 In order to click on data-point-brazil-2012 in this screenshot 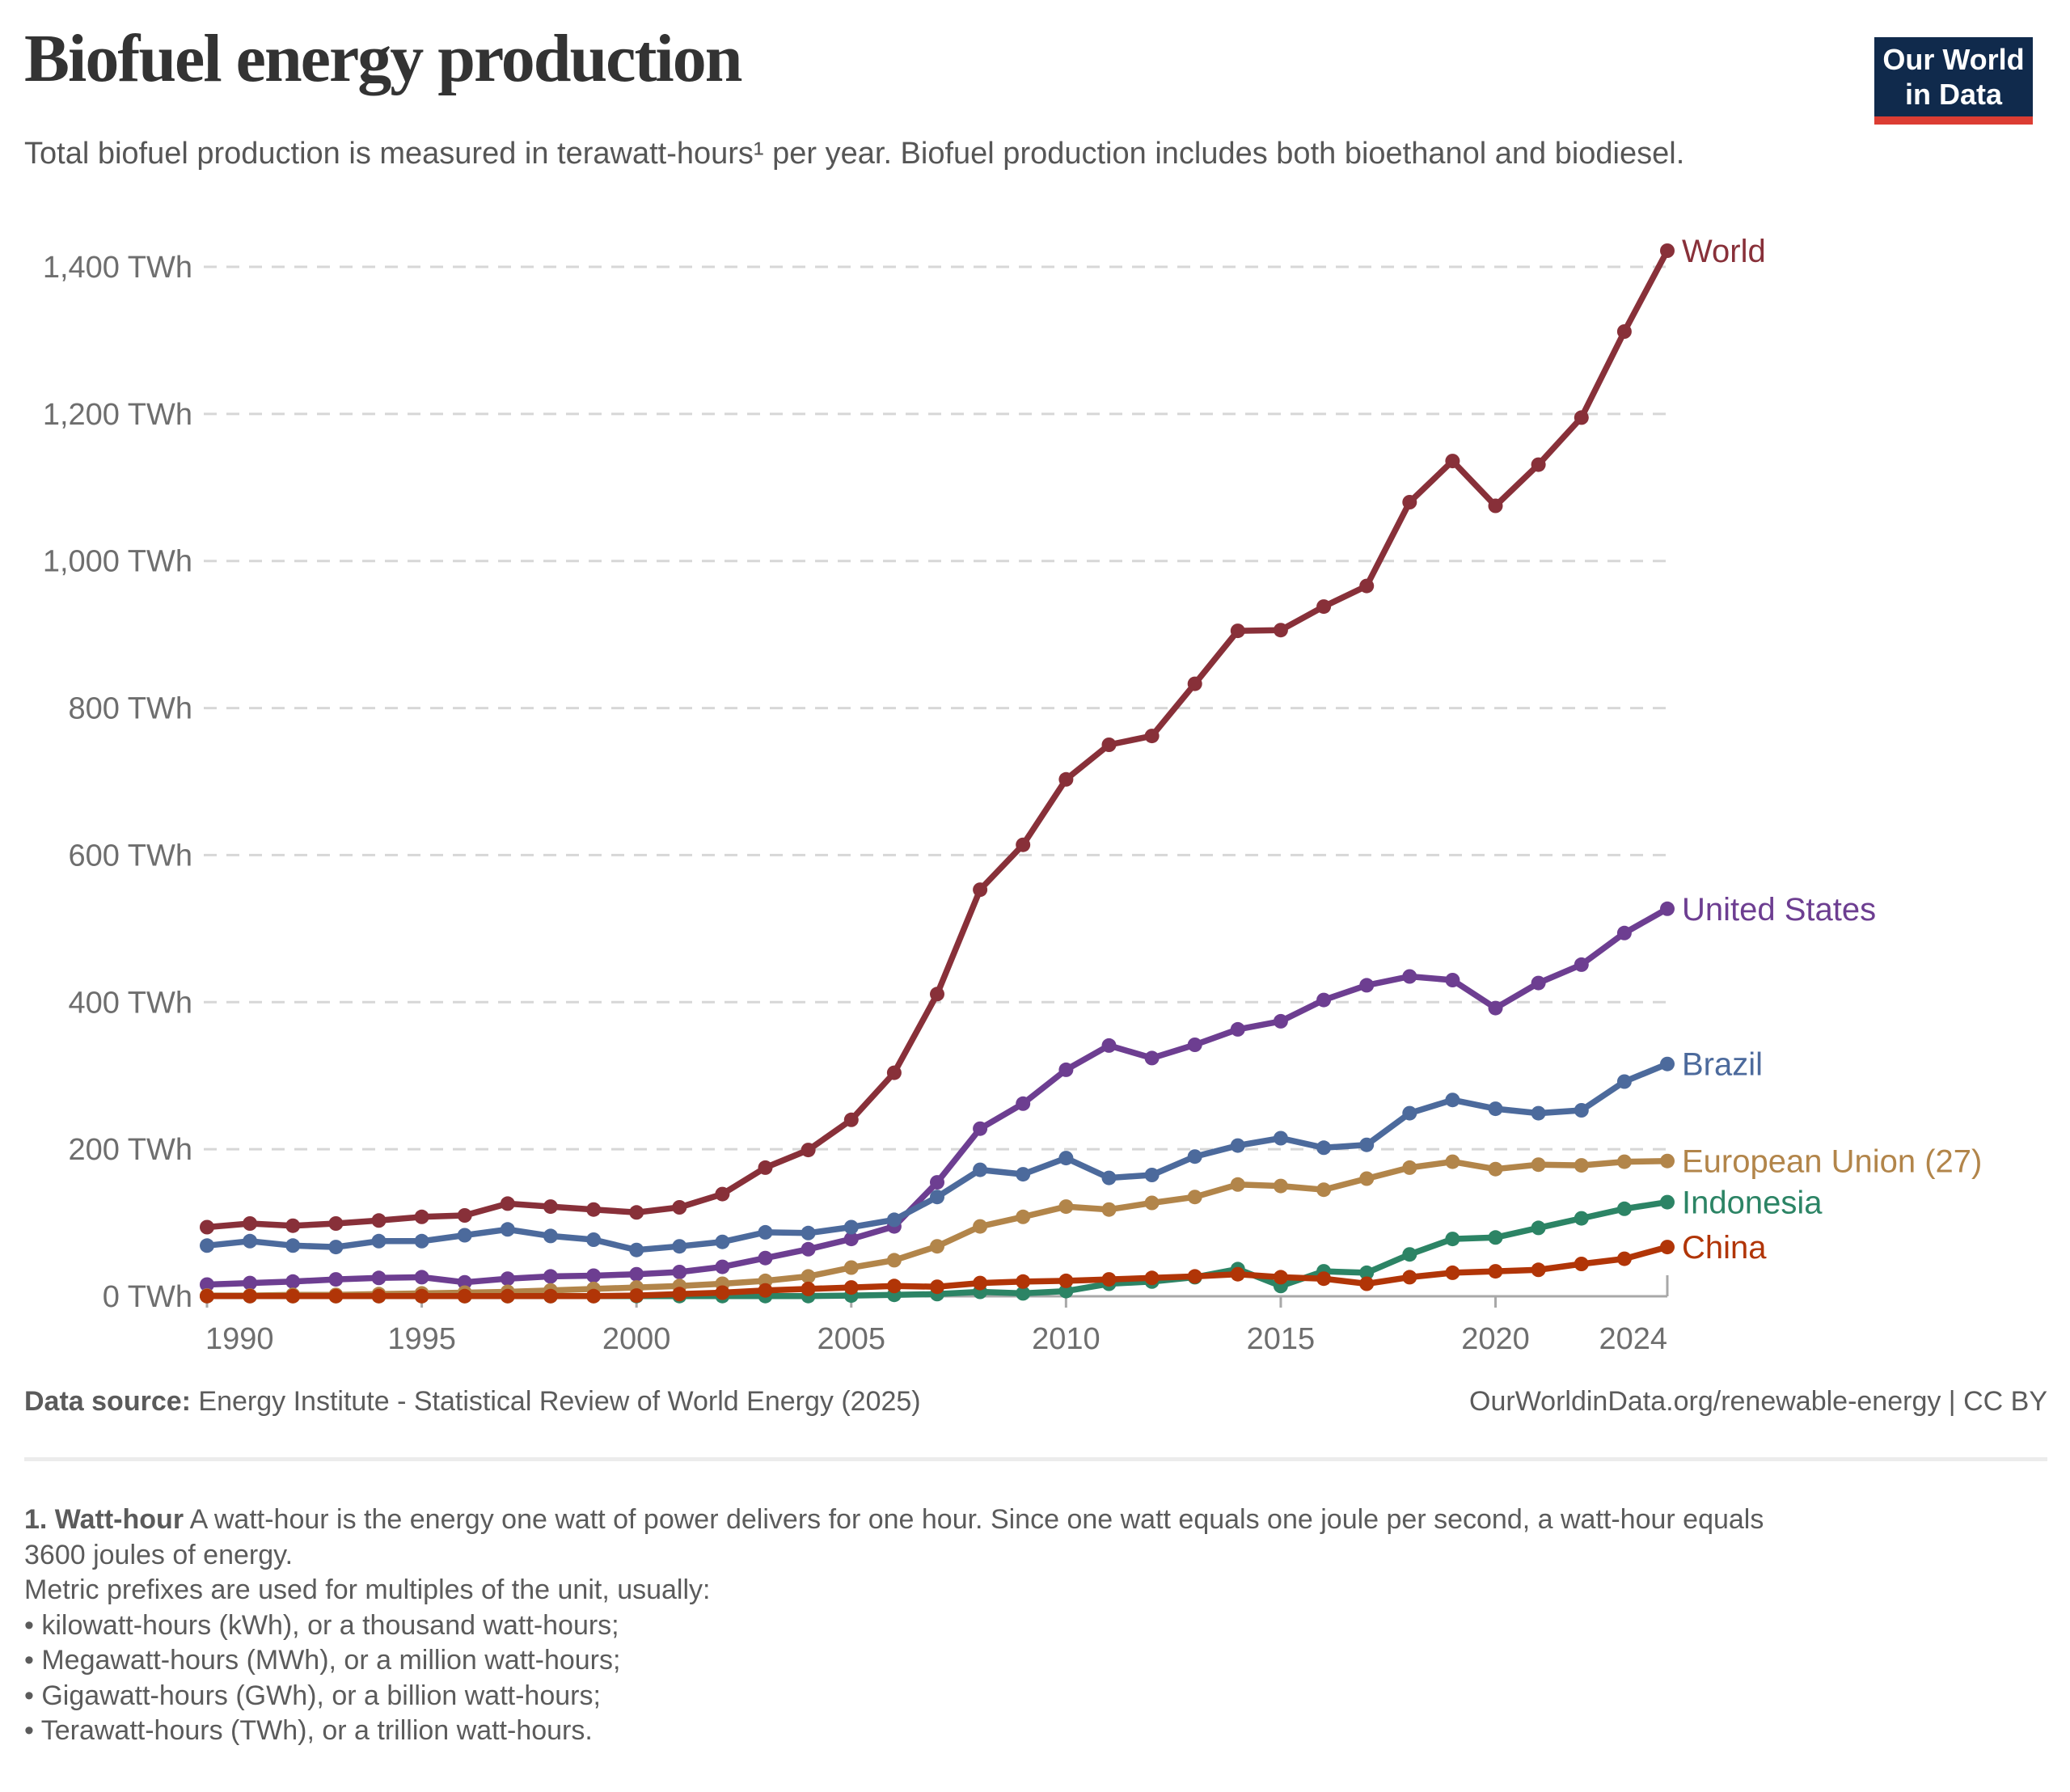, I will do `click(1152, 1175)`.